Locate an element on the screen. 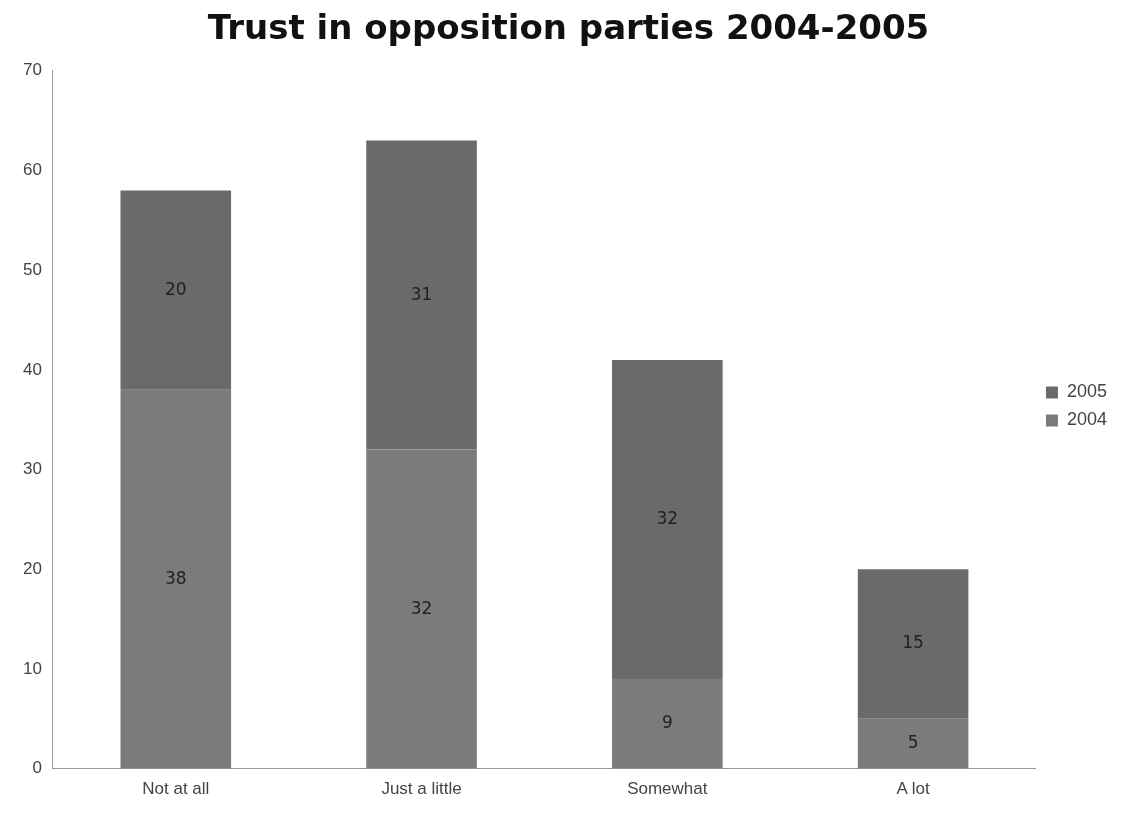 Image resolution: width=1137 pixels, height=823 pixels. data-label: 9 is located at coordinates (667, 722).